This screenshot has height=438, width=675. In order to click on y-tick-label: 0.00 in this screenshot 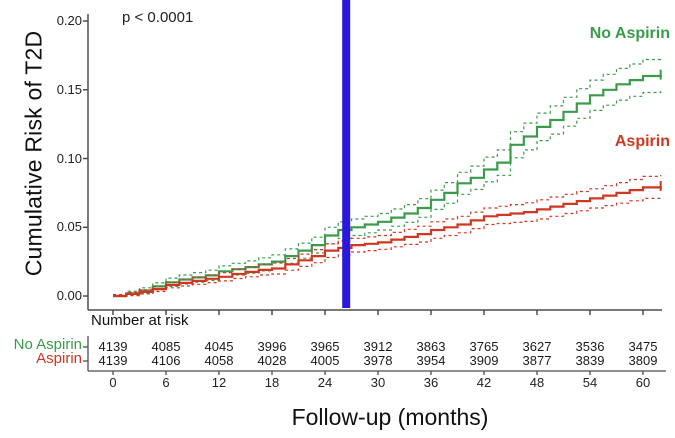, I will do `click(69, 295)`.